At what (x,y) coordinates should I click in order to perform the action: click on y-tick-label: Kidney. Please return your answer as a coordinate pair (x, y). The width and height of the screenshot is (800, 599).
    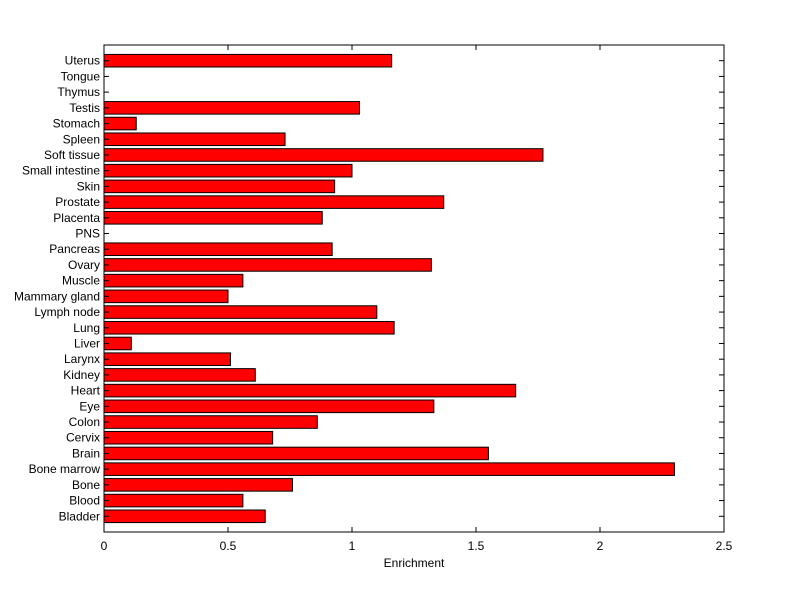
    Looking at the image, I should click on (81, 375).